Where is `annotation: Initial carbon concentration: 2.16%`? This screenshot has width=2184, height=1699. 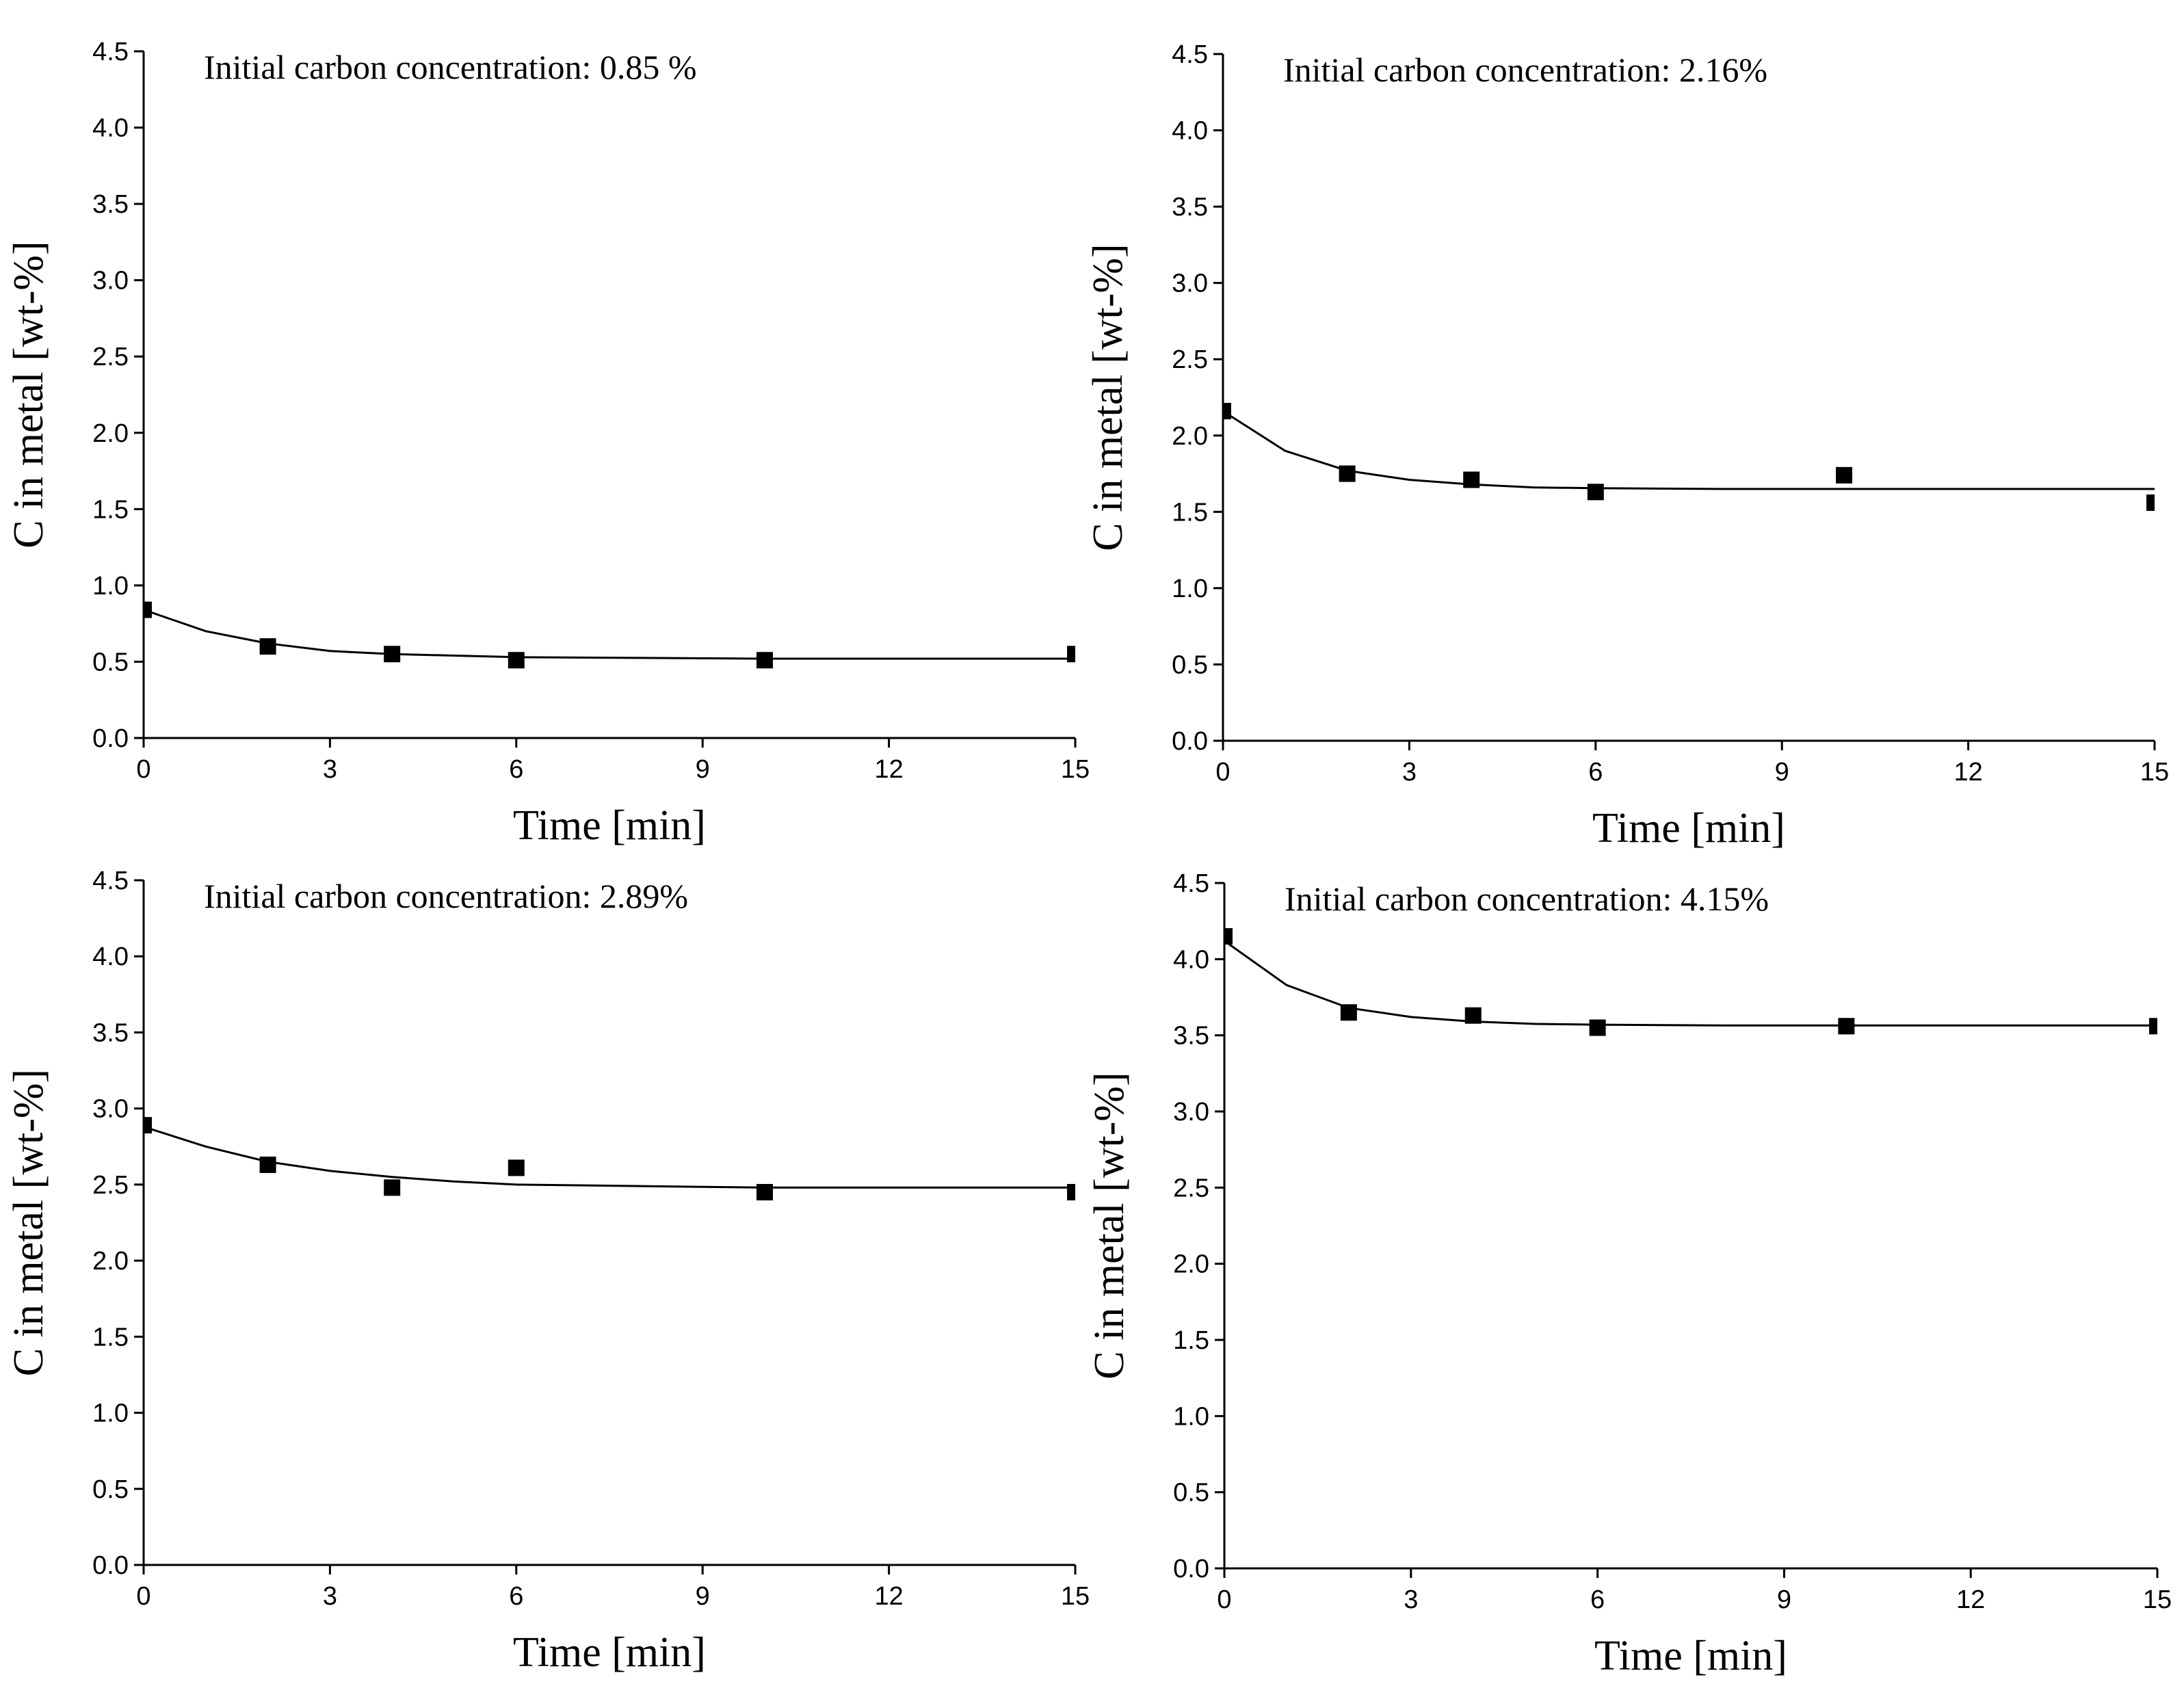
annotation: Initial carbon concentration: 2.16% is located at coordinates (1525, 70).